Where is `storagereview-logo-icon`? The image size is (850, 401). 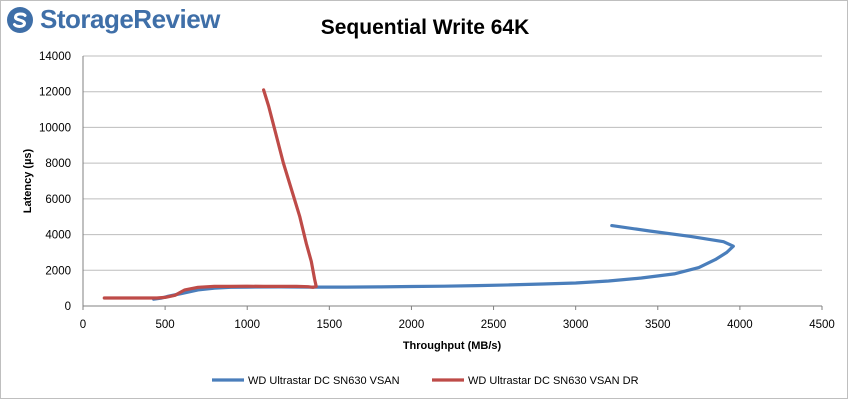
storagereview-logo-icon is located at coordinates (20, 19).